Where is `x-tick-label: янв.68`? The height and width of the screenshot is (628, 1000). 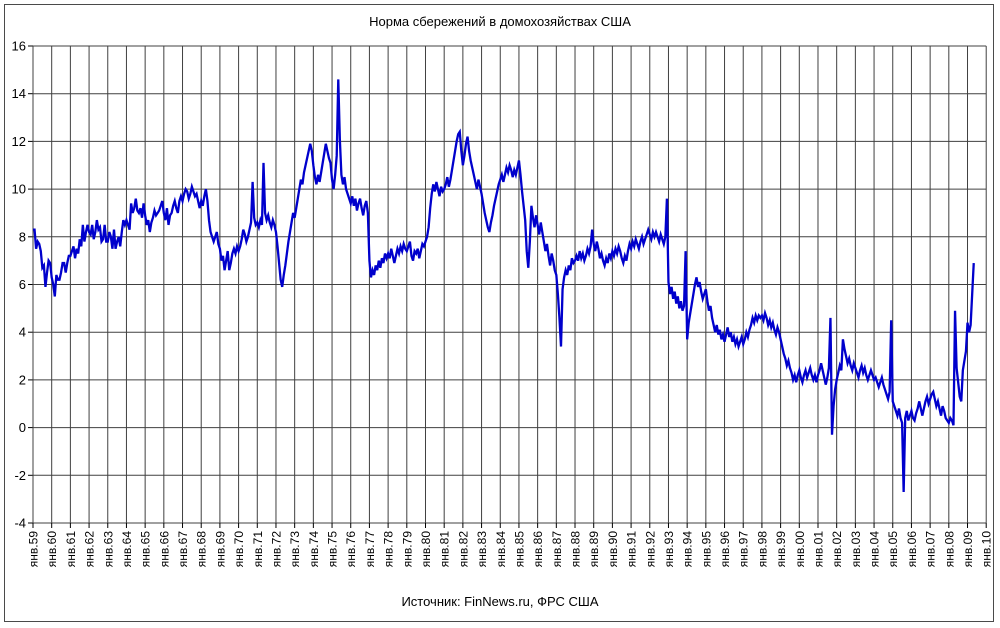 x-tick-label: янв.68 is located at coordinates (202, 549).